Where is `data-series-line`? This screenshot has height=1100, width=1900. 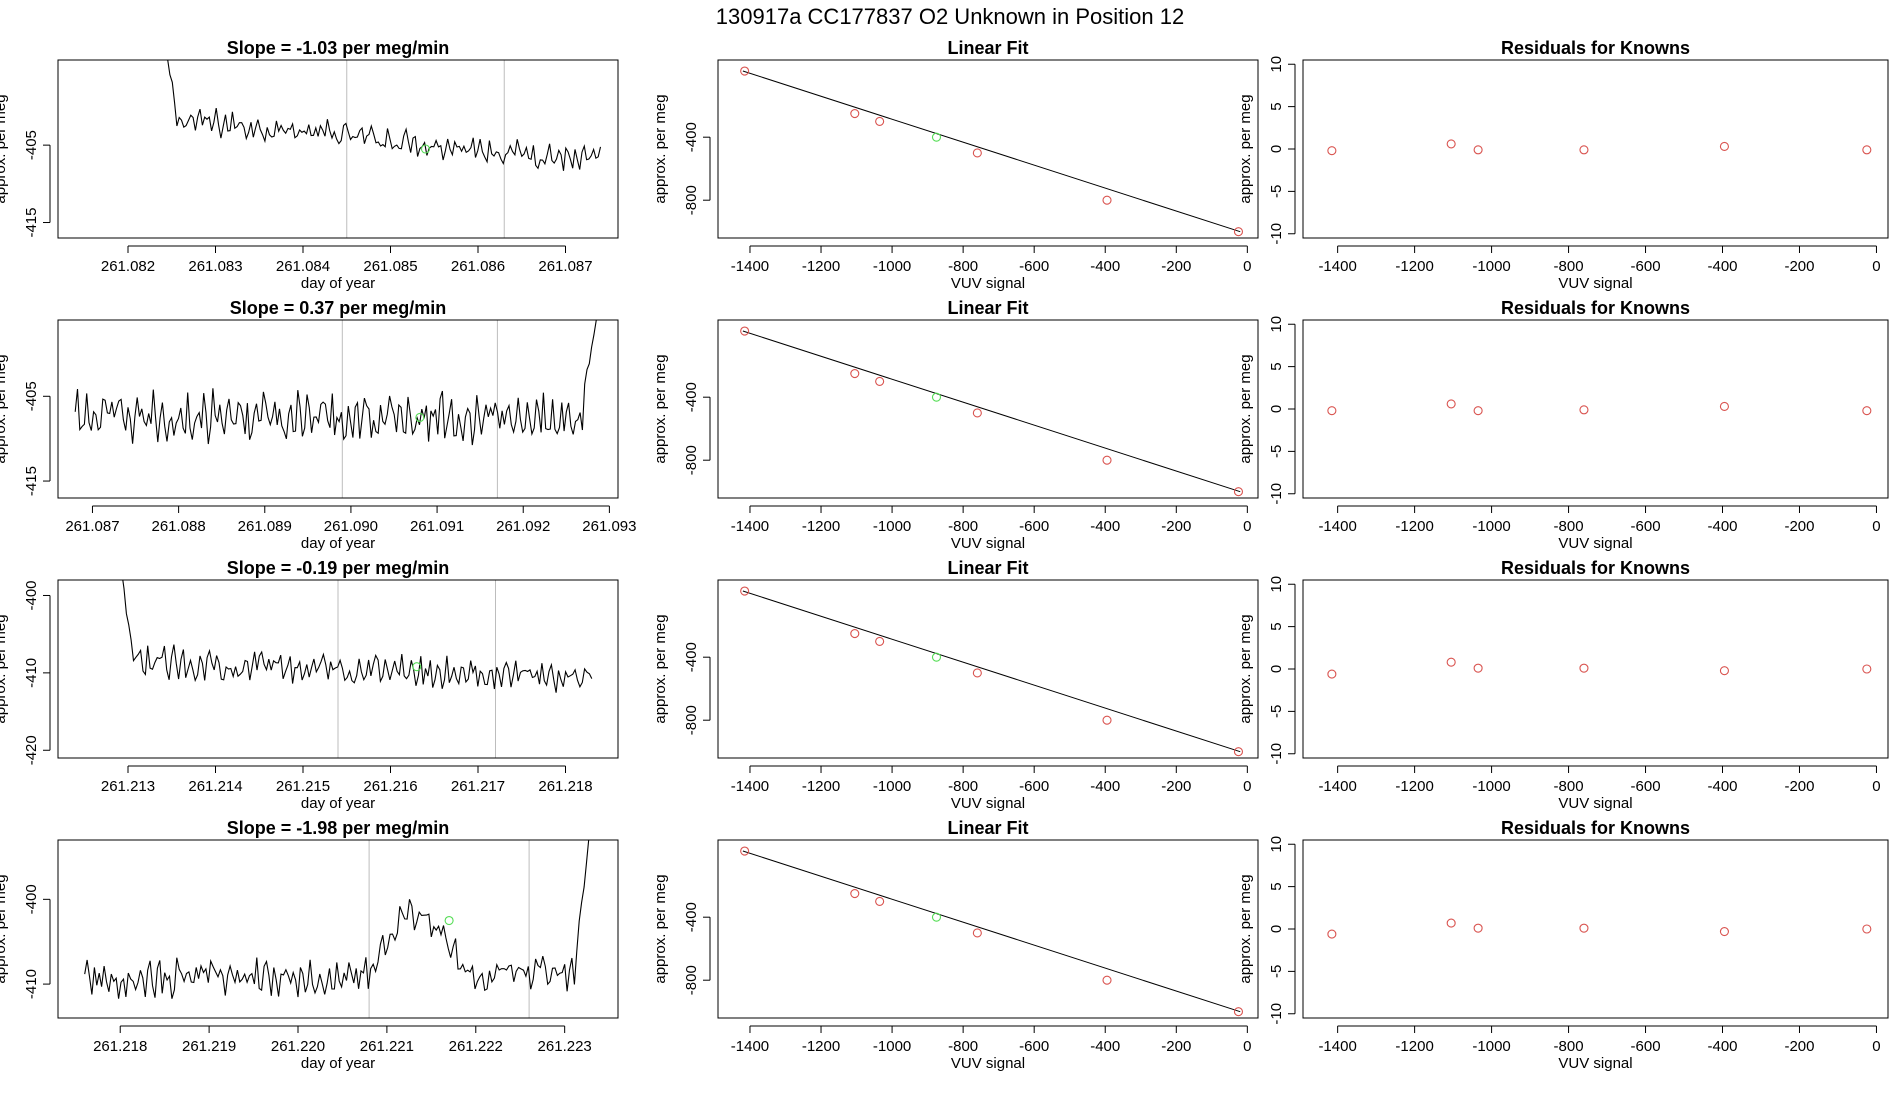 data-series-line is located at coordinates (335, 383).